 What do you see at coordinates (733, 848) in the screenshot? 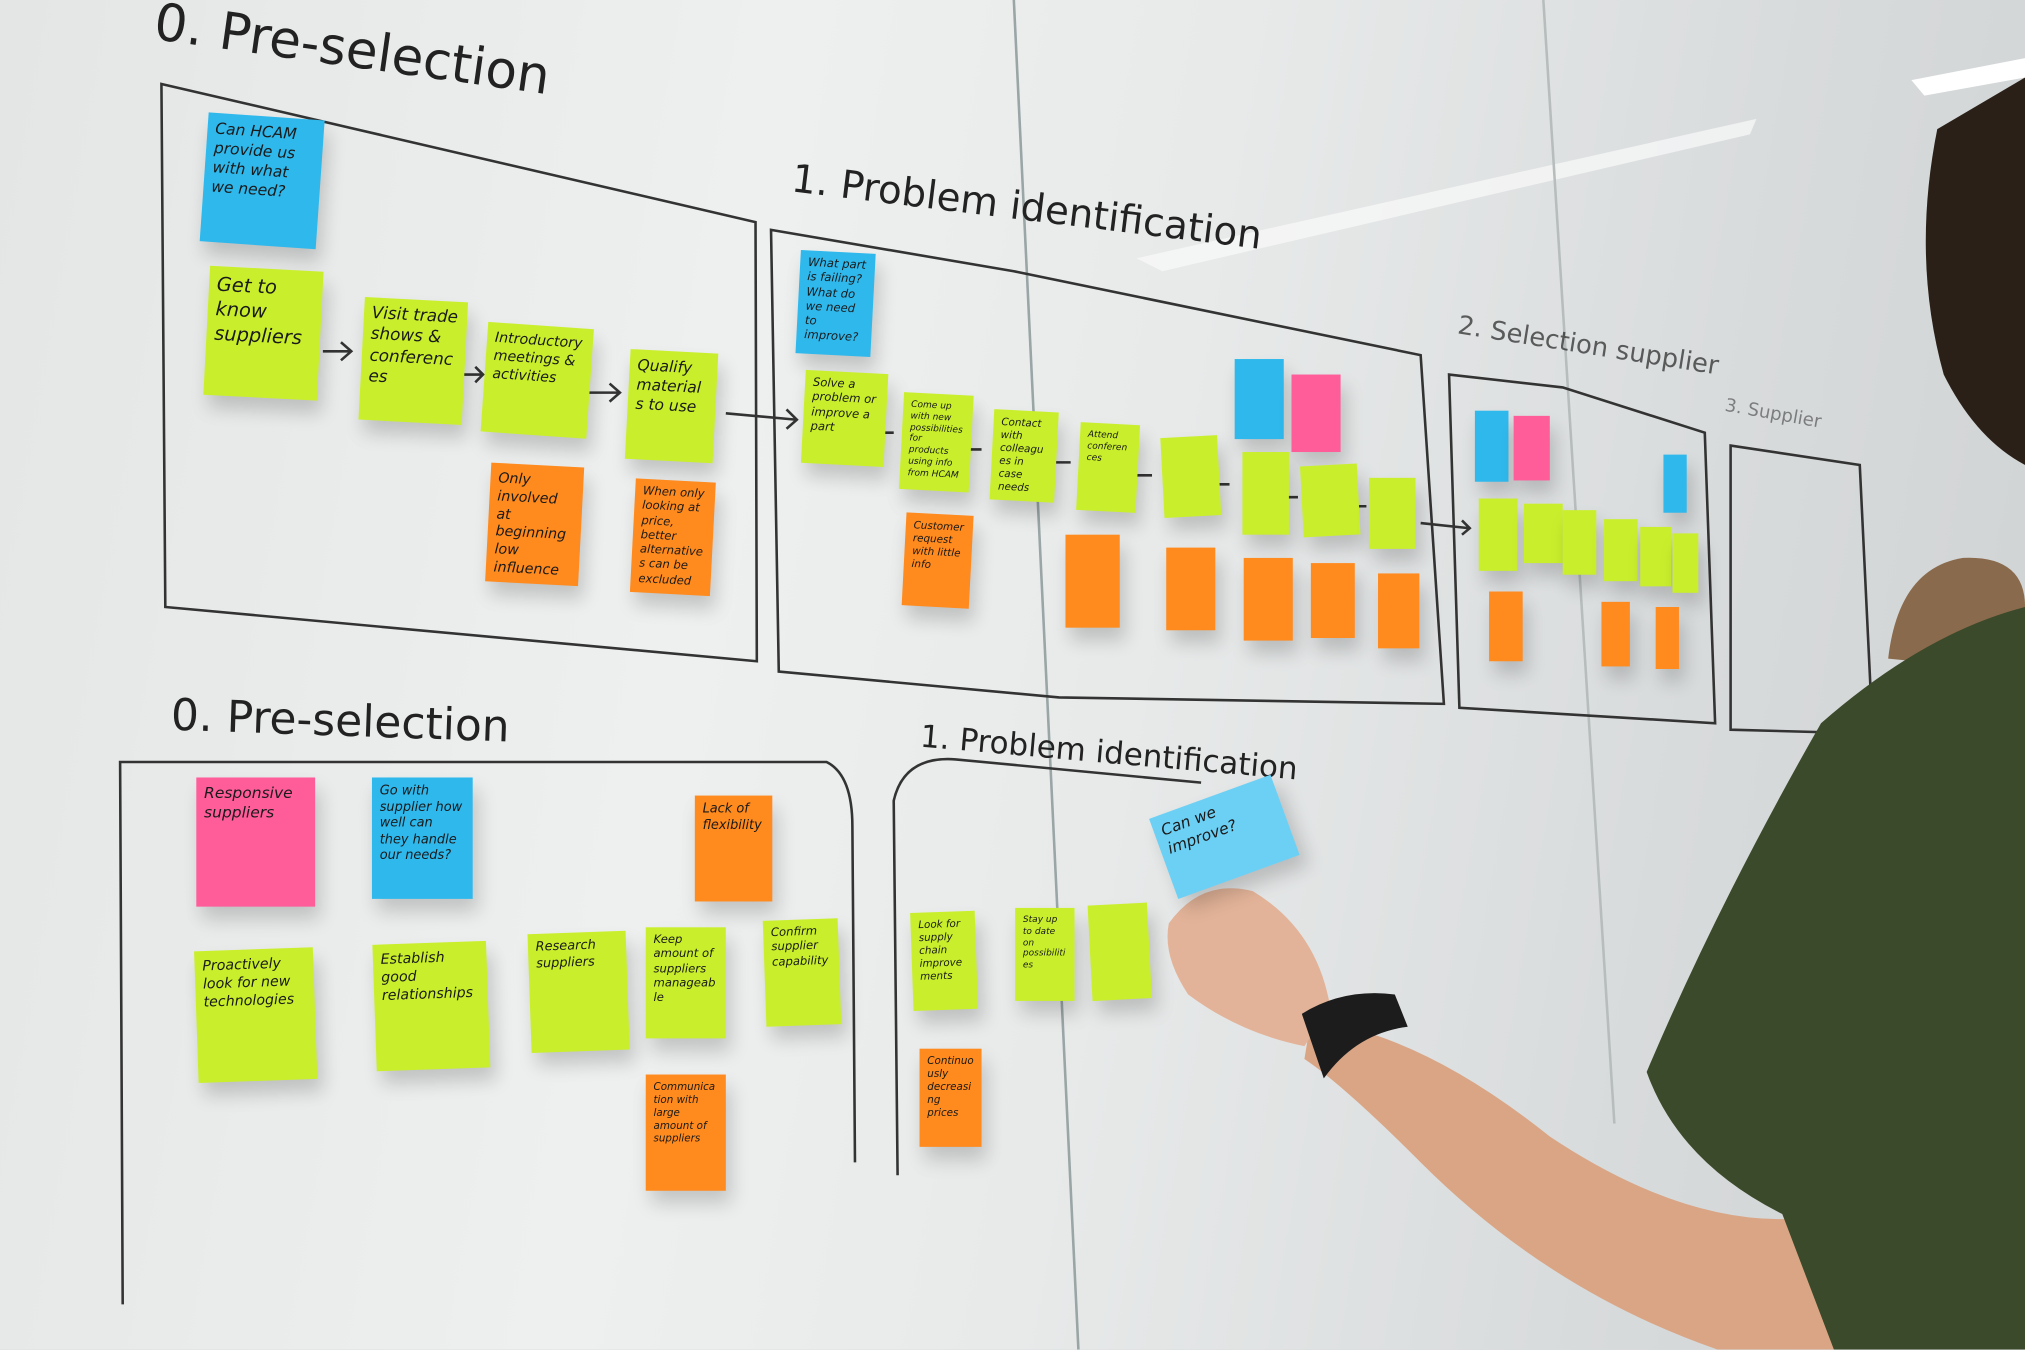
I see `sticky-note: Lack of flexibility` at bounding box center [733, 848].